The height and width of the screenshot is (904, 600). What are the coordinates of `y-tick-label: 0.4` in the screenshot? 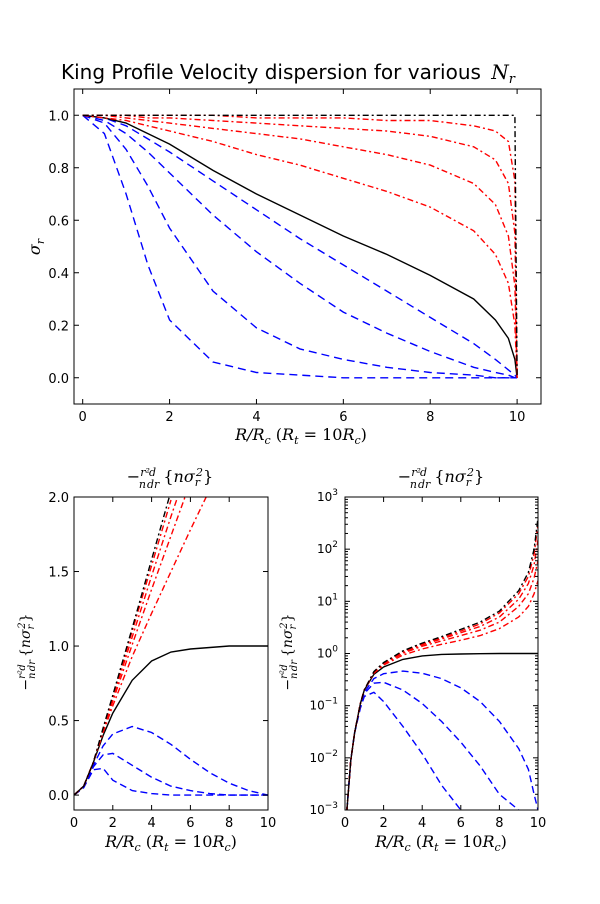 It's located at (58, 274).